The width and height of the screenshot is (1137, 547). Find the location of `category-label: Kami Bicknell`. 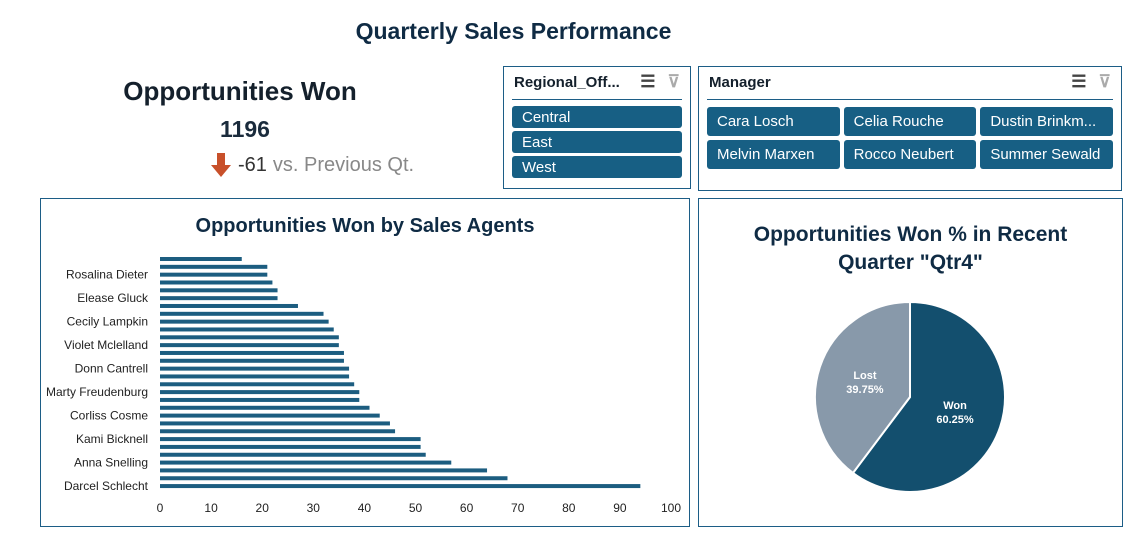

category-label: Kami Bicknell is located at coordinates (112, 439).